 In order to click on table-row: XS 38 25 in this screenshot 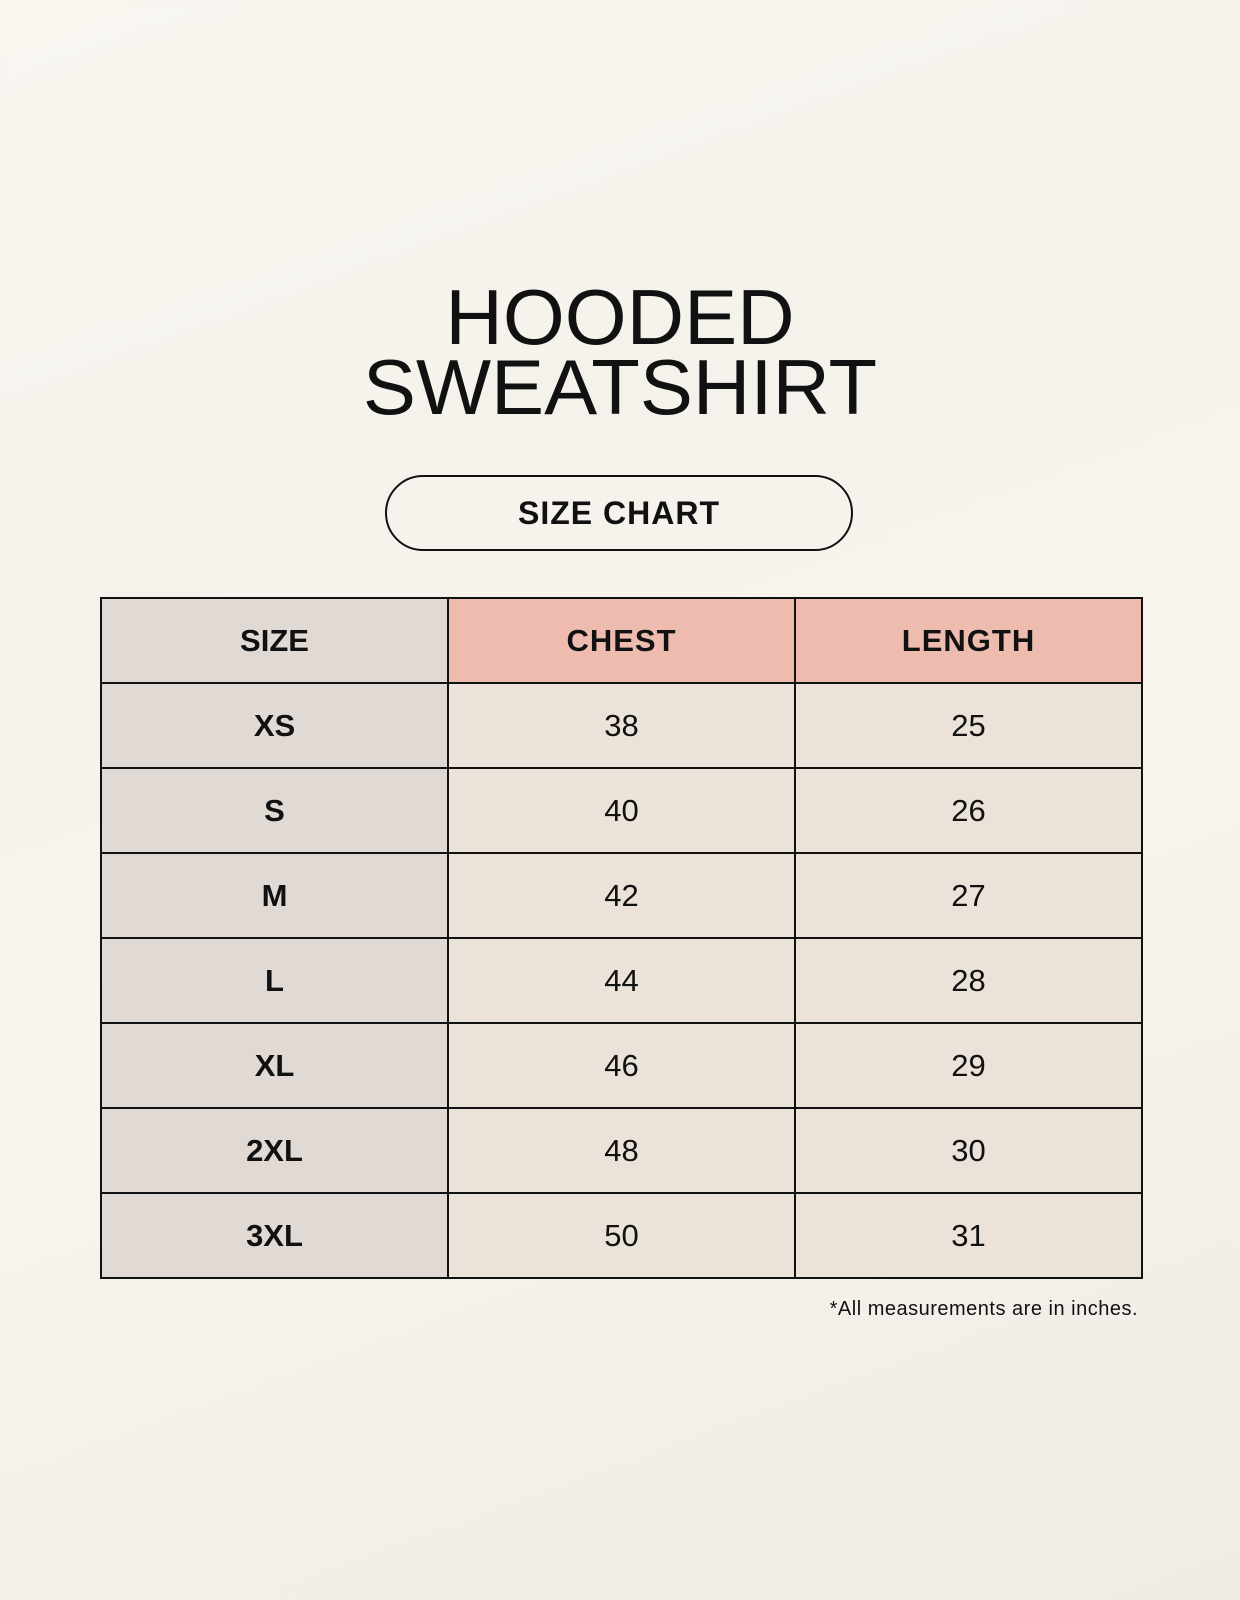, I will do `click(621, 725)`.